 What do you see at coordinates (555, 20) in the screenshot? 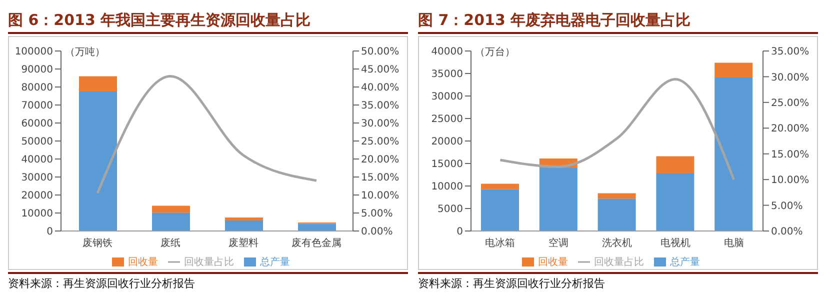
I see `chart-title: 图 7：2013 年废弃电器电子回收量占比` at bounding box center [555, 20].